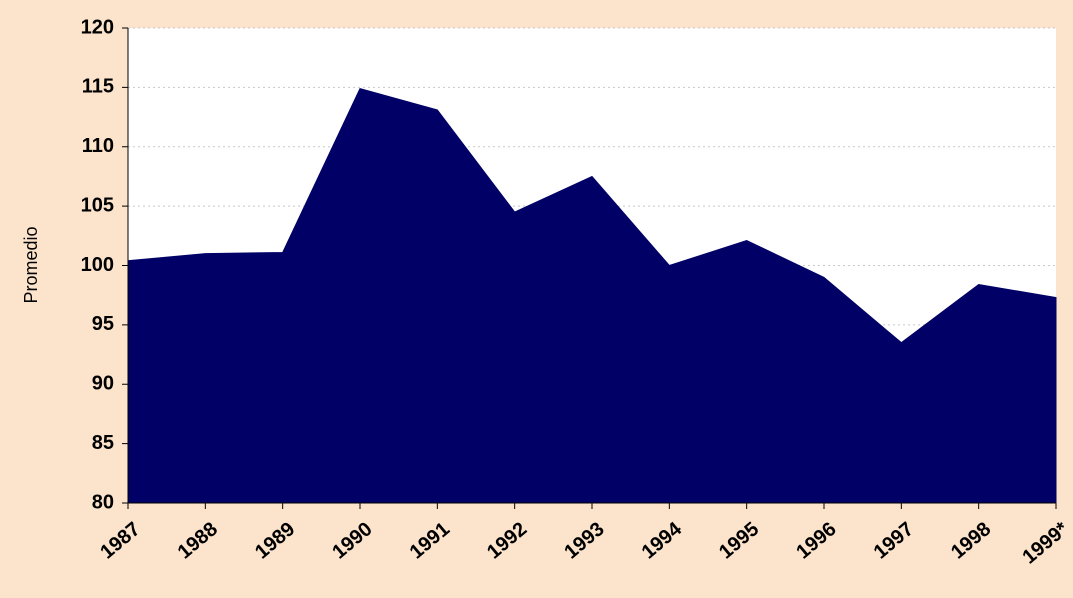 This screenshot has height=598, width=1073. Describe the element at coordinates (97, 205) in the screenshot. I see `y-tick-label: 105` at that location.